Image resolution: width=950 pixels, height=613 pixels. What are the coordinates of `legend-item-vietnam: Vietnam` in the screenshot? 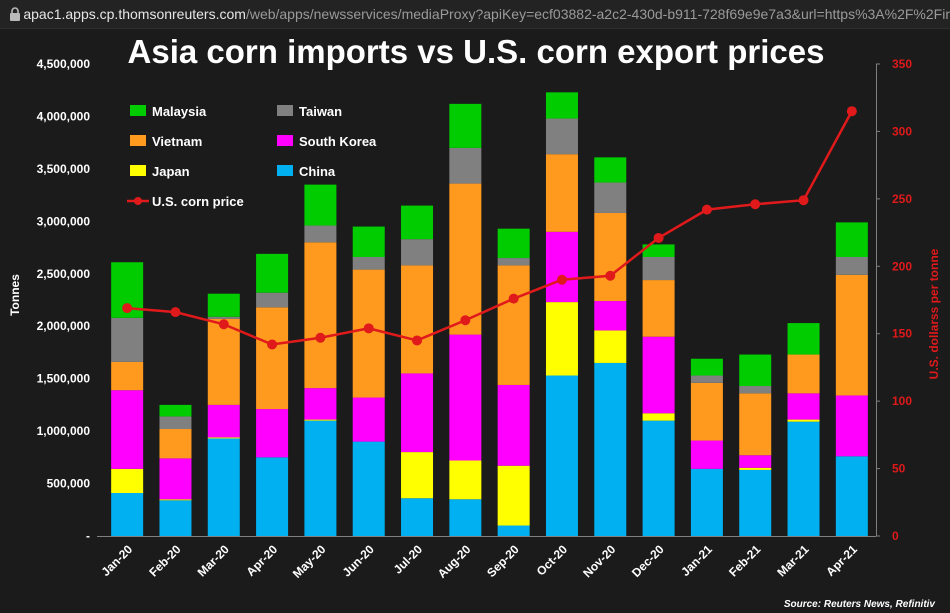 It's located at (166, 141).